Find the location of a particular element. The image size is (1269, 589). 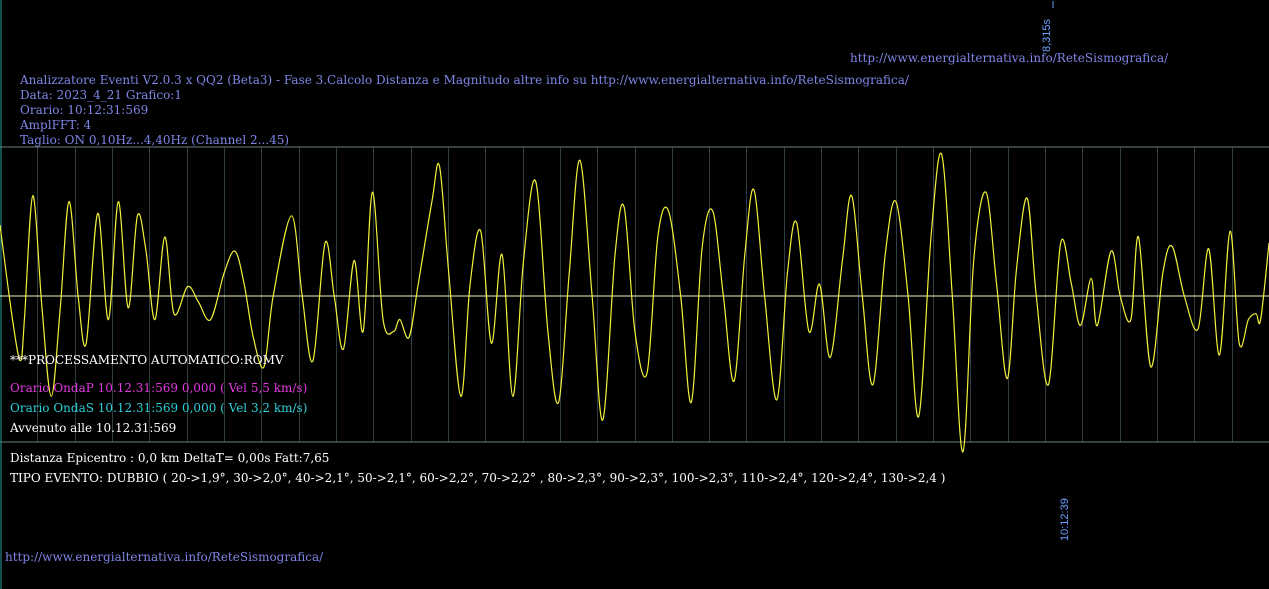

end-time-label: 10:12:39 is located at coordinates (1065, 519).